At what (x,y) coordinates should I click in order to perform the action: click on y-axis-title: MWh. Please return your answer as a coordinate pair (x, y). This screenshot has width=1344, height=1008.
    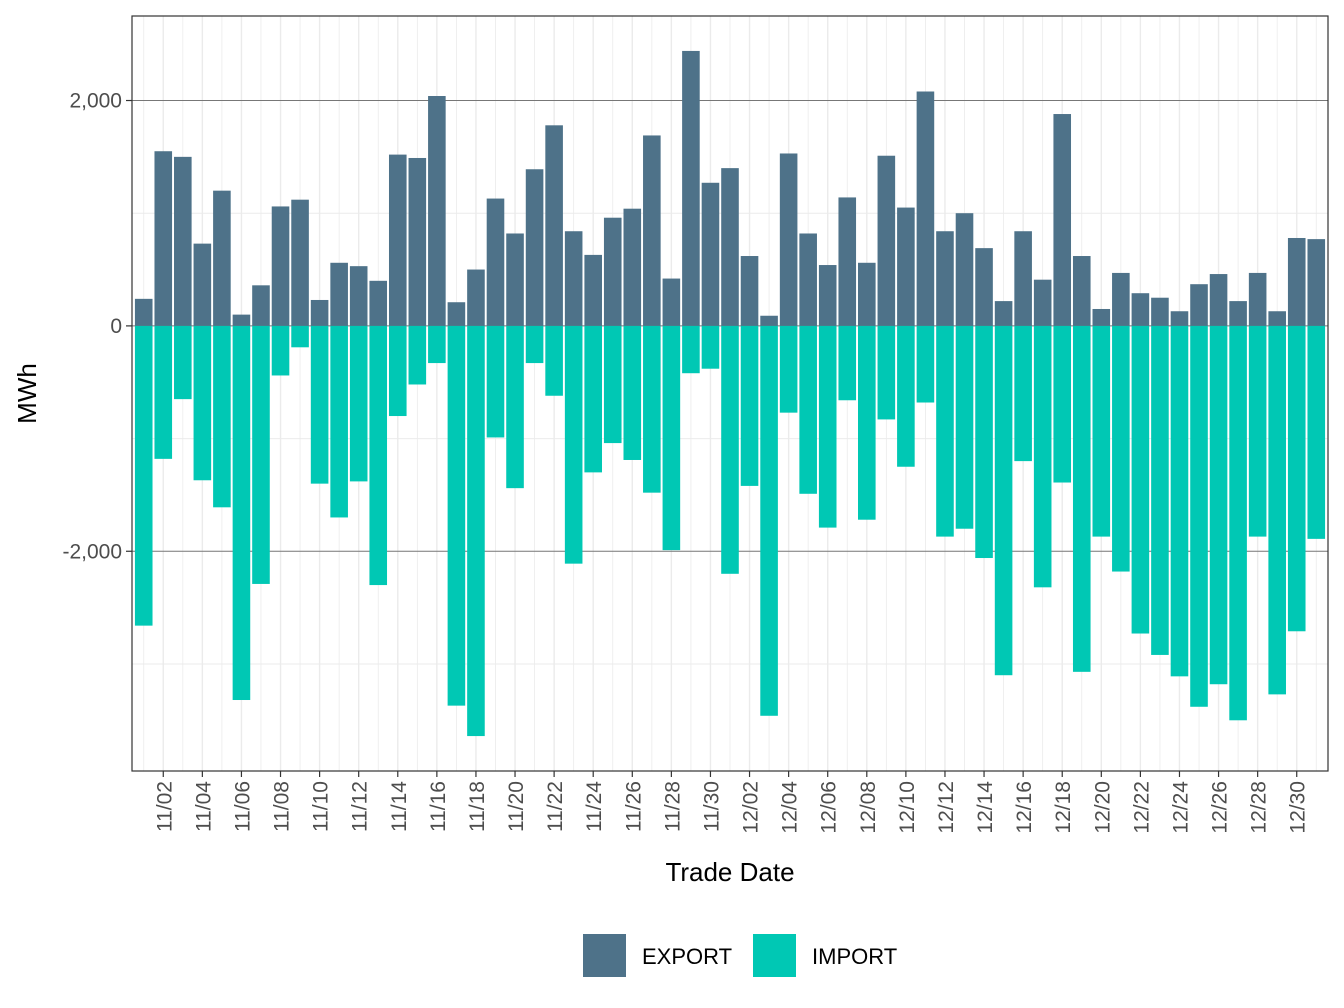
    Looking at the image, I should click on (27, 393).